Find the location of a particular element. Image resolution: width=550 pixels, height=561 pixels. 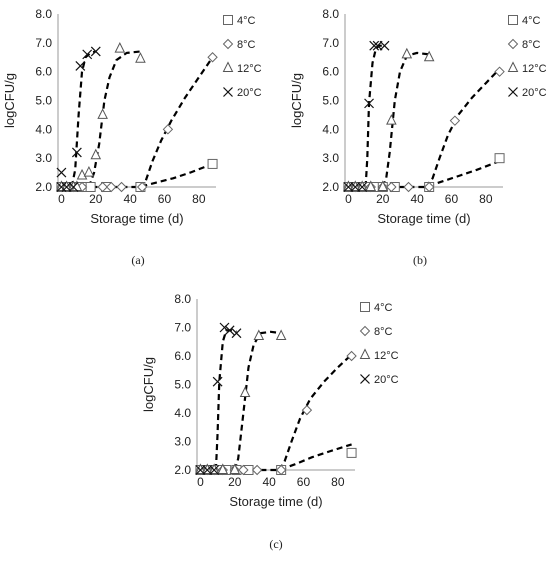

legend-label: 20°C is located at coordinates (249, 93).